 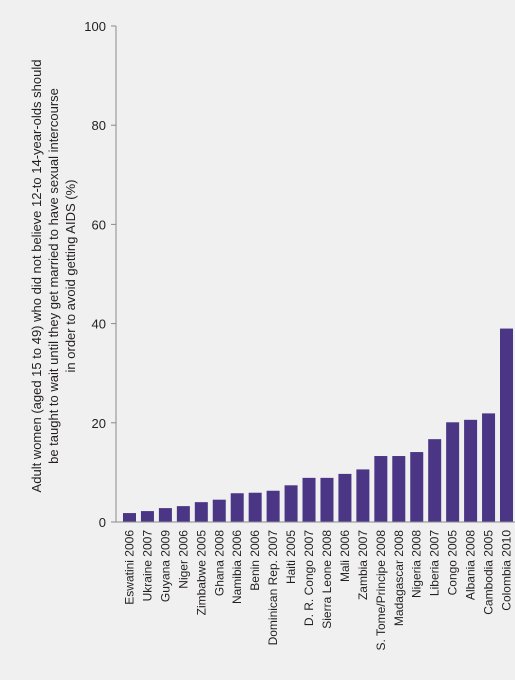 I want to click on x-category-label: Namibia 2006, so click(x=237, y=567).